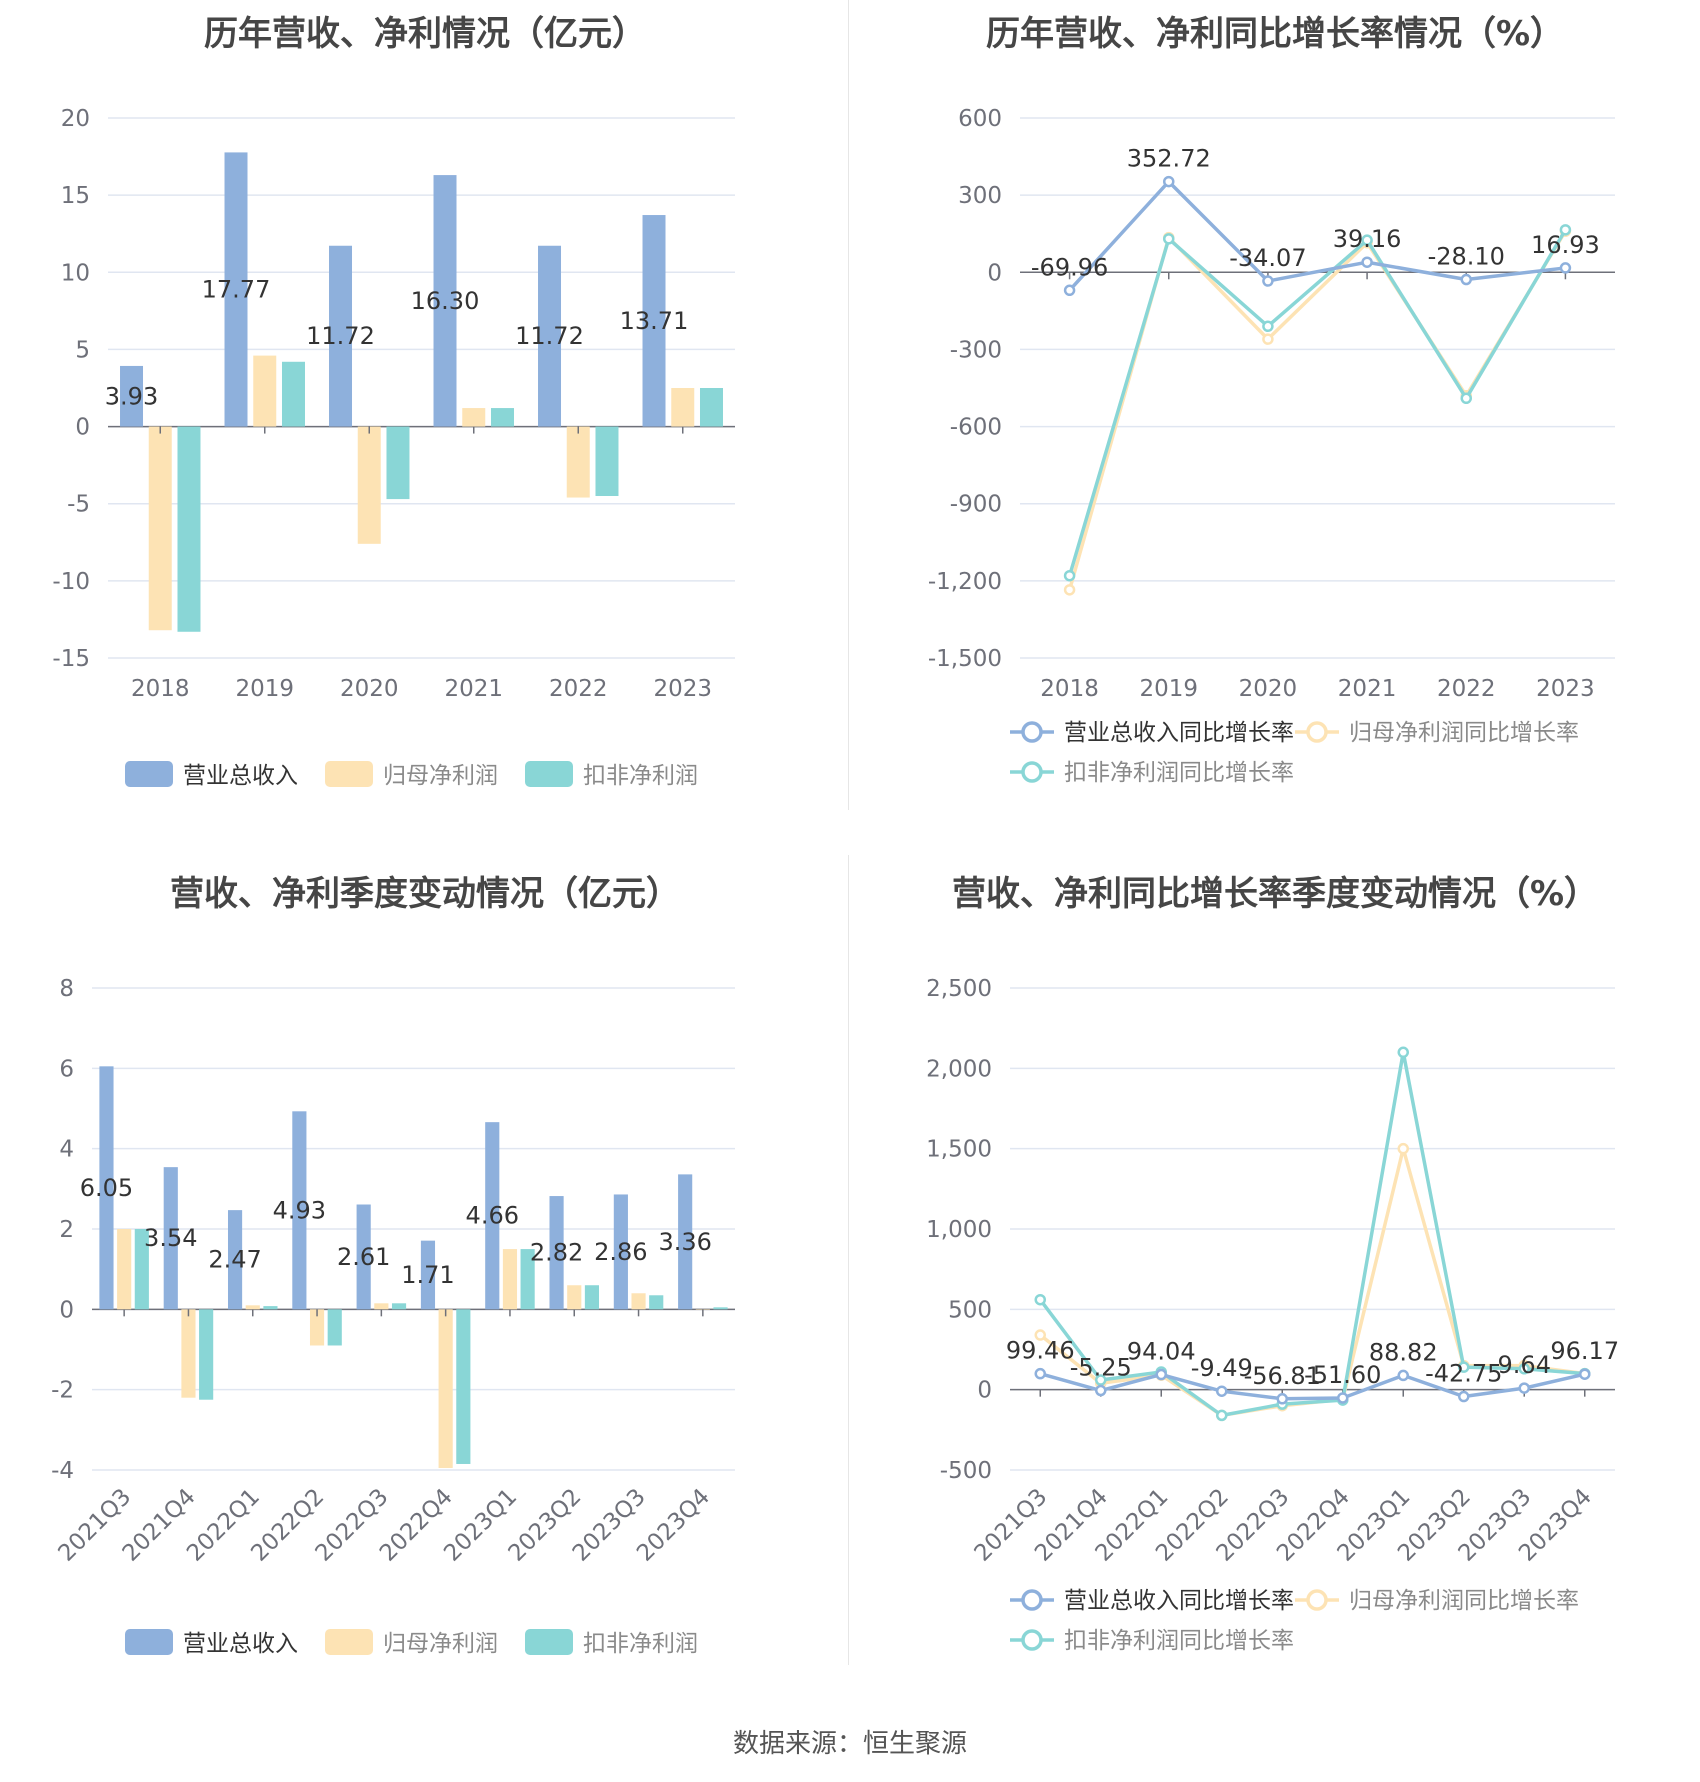  Describe the element at coordinates (75, 119) in the screenshot. I see `y-tick-label: 20` at that location.